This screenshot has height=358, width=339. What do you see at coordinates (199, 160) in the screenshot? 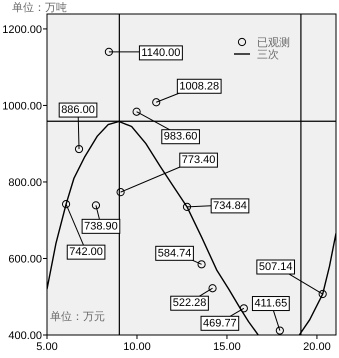
I see `data-label: 773.40` at bounding box center [199, 160].